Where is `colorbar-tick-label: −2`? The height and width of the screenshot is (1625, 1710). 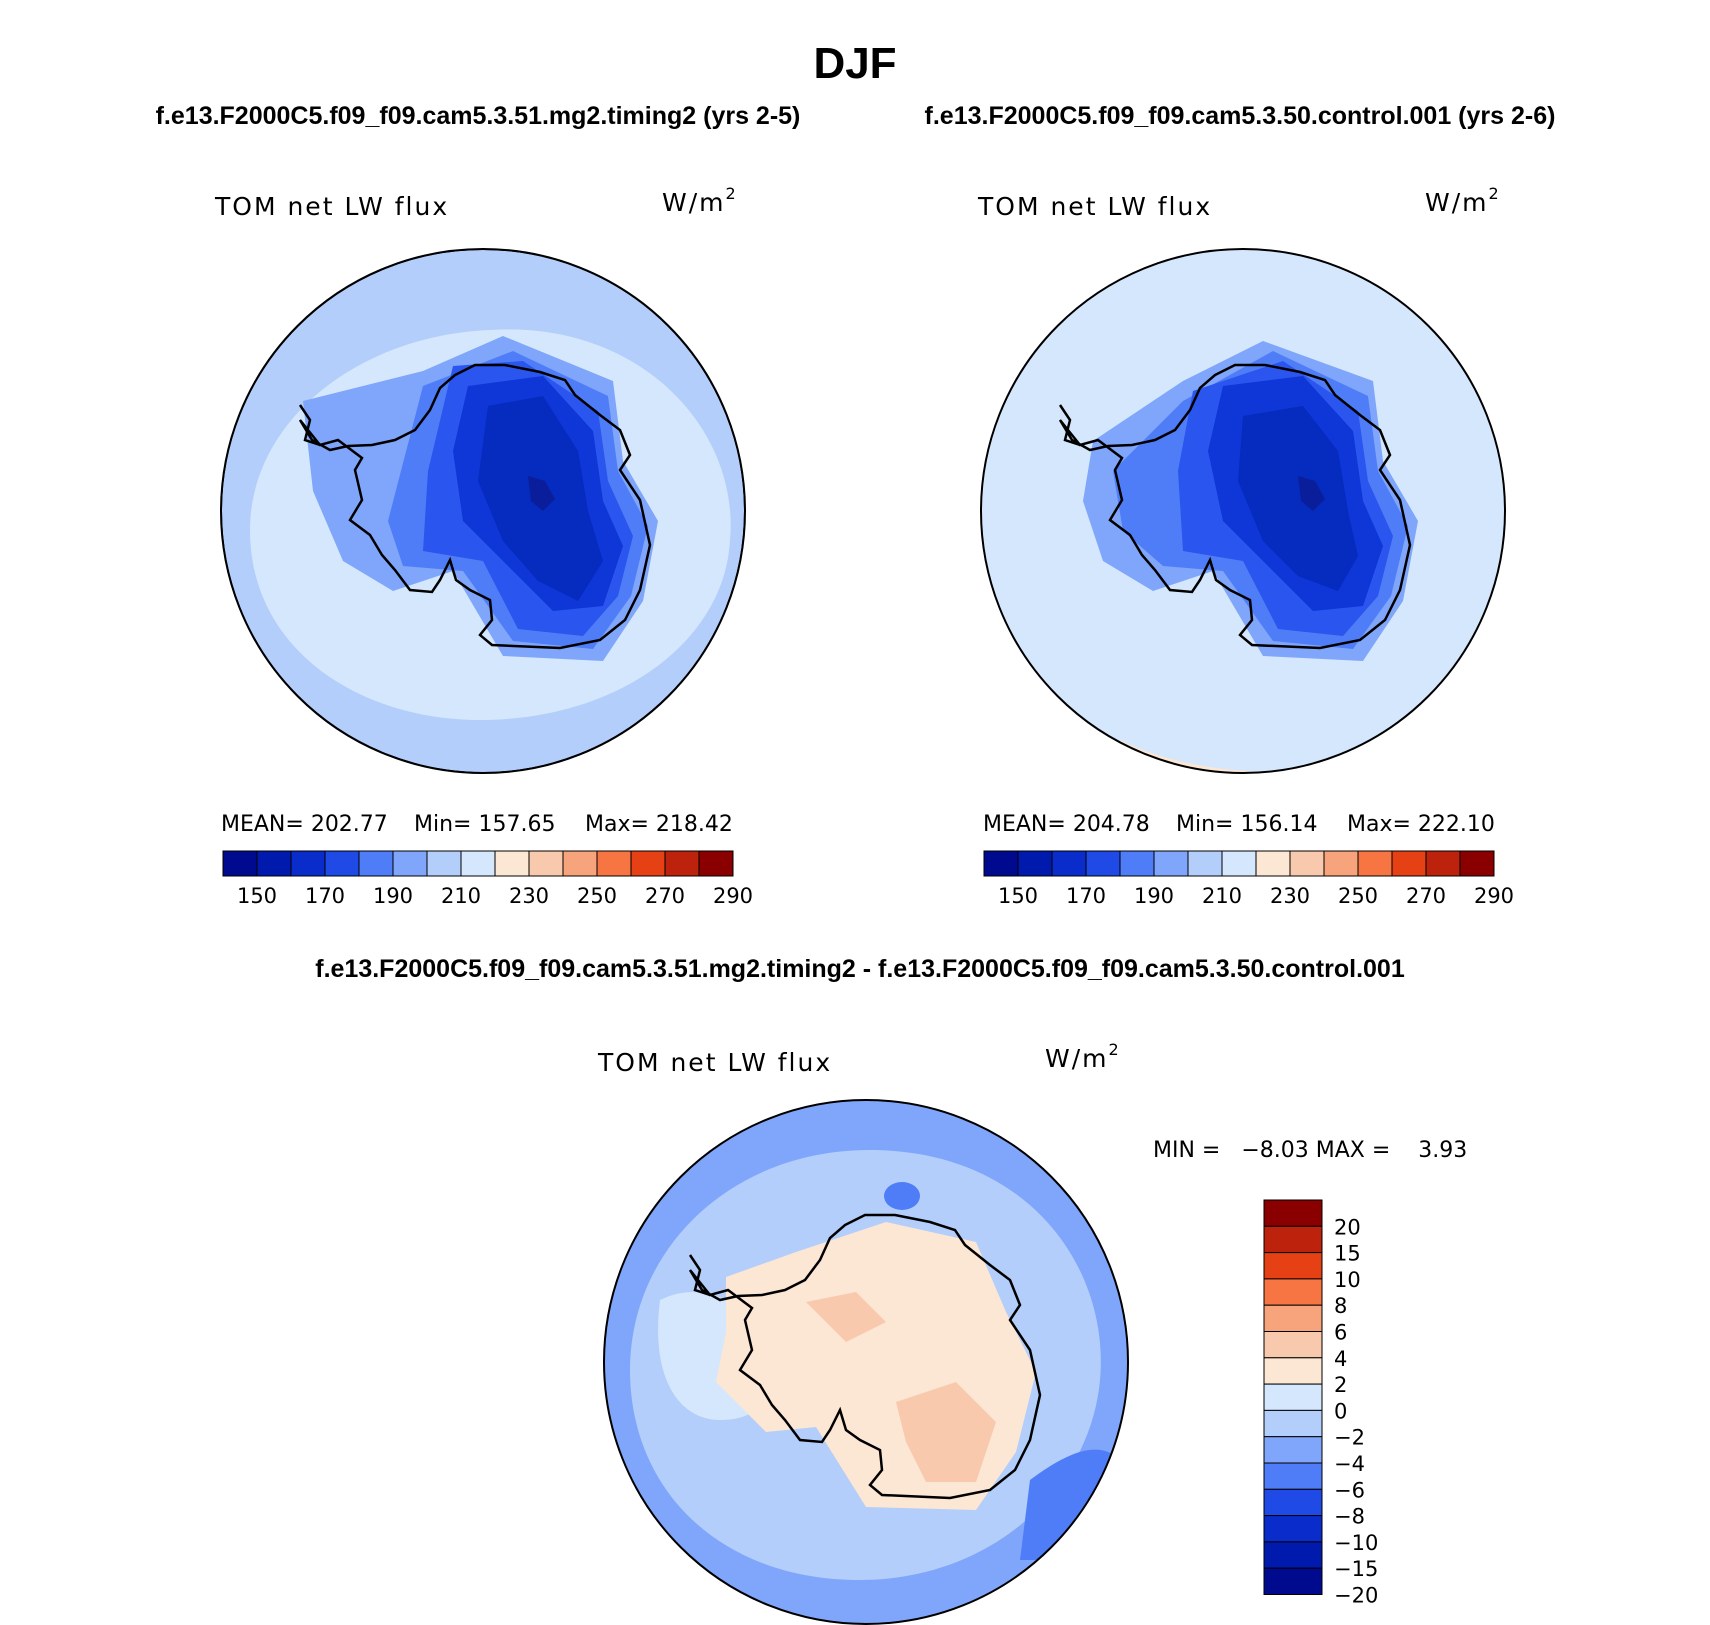 colorbar-tick-label: −2 is located at coordinates (1349, 1438).